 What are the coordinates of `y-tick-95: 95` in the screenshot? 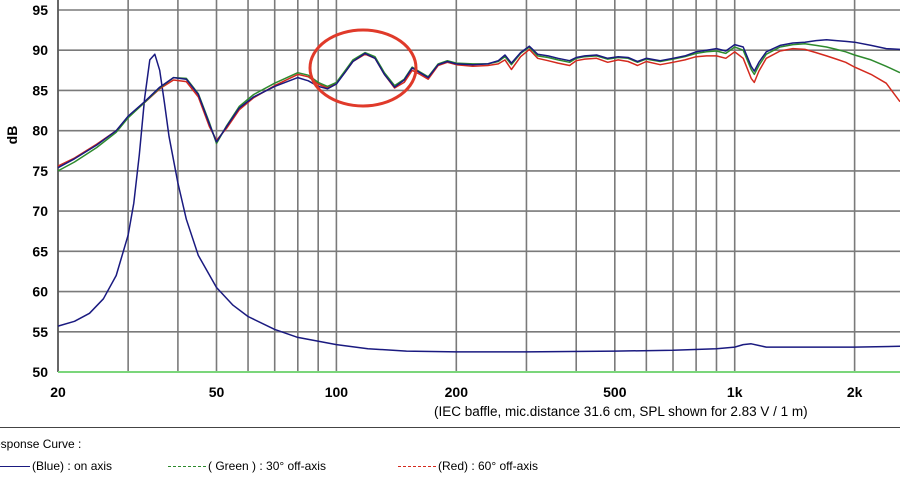 It's located at (40, 10).